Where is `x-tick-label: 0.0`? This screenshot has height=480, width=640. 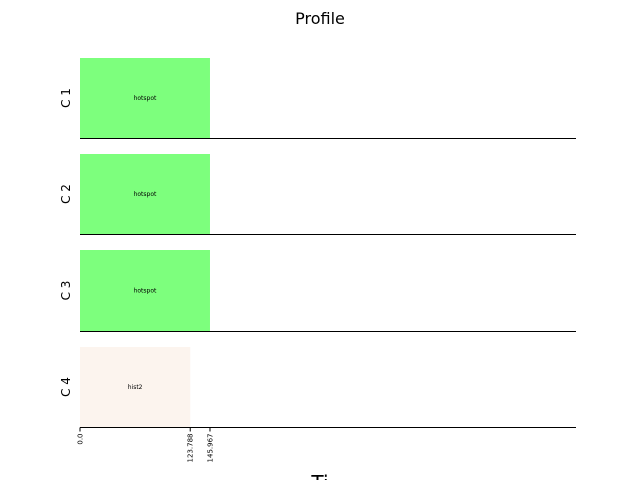
x-tick-label: 0.0 is located at coordinates (81, 439).